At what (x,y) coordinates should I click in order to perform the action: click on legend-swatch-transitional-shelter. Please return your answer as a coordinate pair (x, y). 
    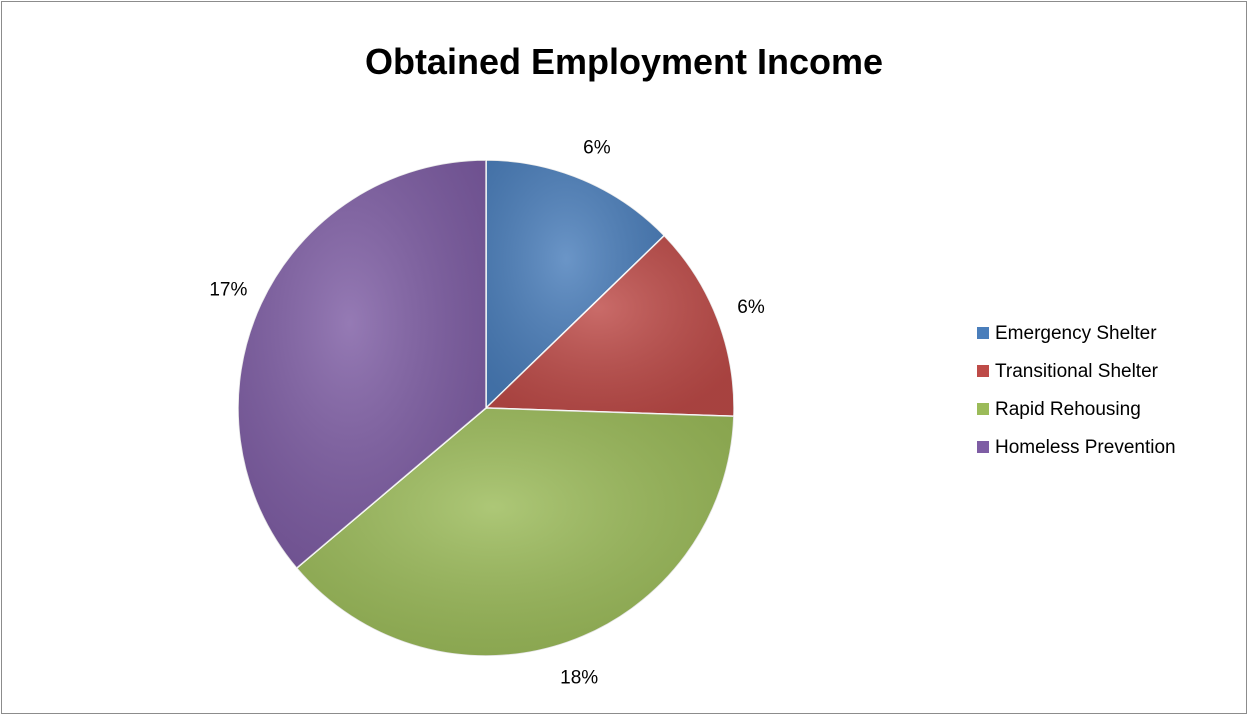
    Looking at the image, I should click on (983, 371).